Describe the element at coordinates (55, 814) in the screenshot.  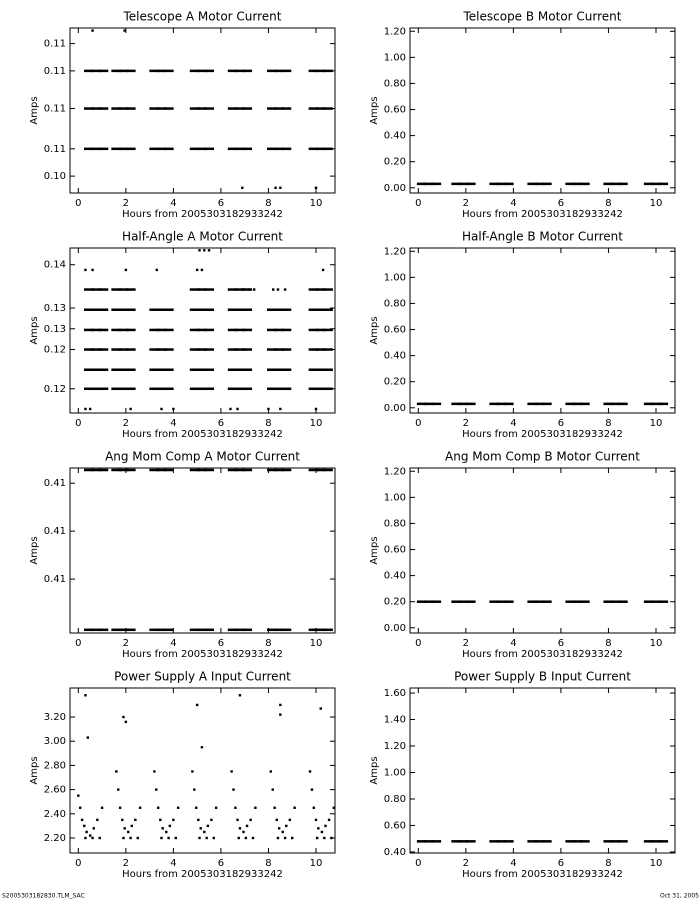
I see `y-tick-label: 2.40` at that location.